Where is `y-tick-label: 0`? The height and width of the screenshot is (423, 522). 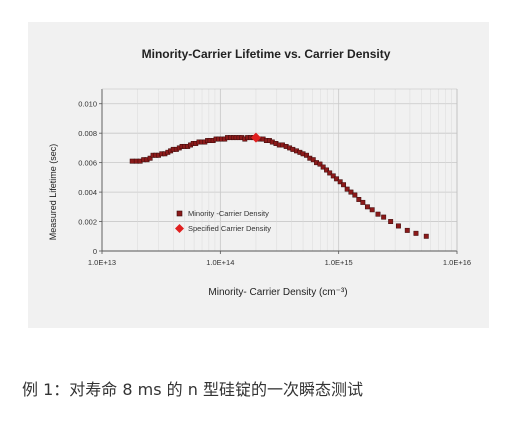
y-tick-label: 0 is located at coordinates (95, 251).